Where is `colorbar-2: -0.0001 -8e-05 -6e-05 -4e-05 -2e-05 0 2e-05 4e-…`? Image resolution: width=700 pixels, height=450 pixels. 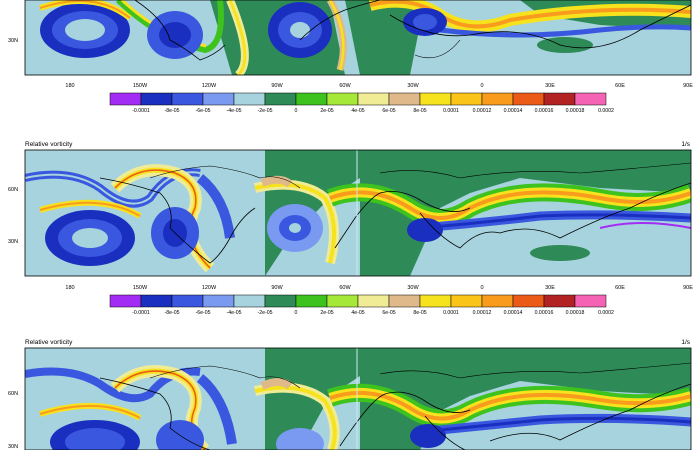
colorbar-2: -0.0001 -8e-05 -6e-05 -4e-05 -2e-05 0 2e-05 4e-… is located at coordinates (361, 305).